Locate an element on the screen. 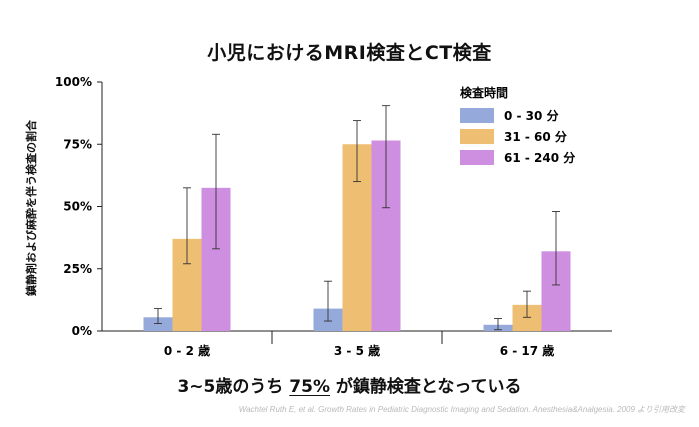  legend-label: 0 - 30 分 is located at coordinates (531, 115).